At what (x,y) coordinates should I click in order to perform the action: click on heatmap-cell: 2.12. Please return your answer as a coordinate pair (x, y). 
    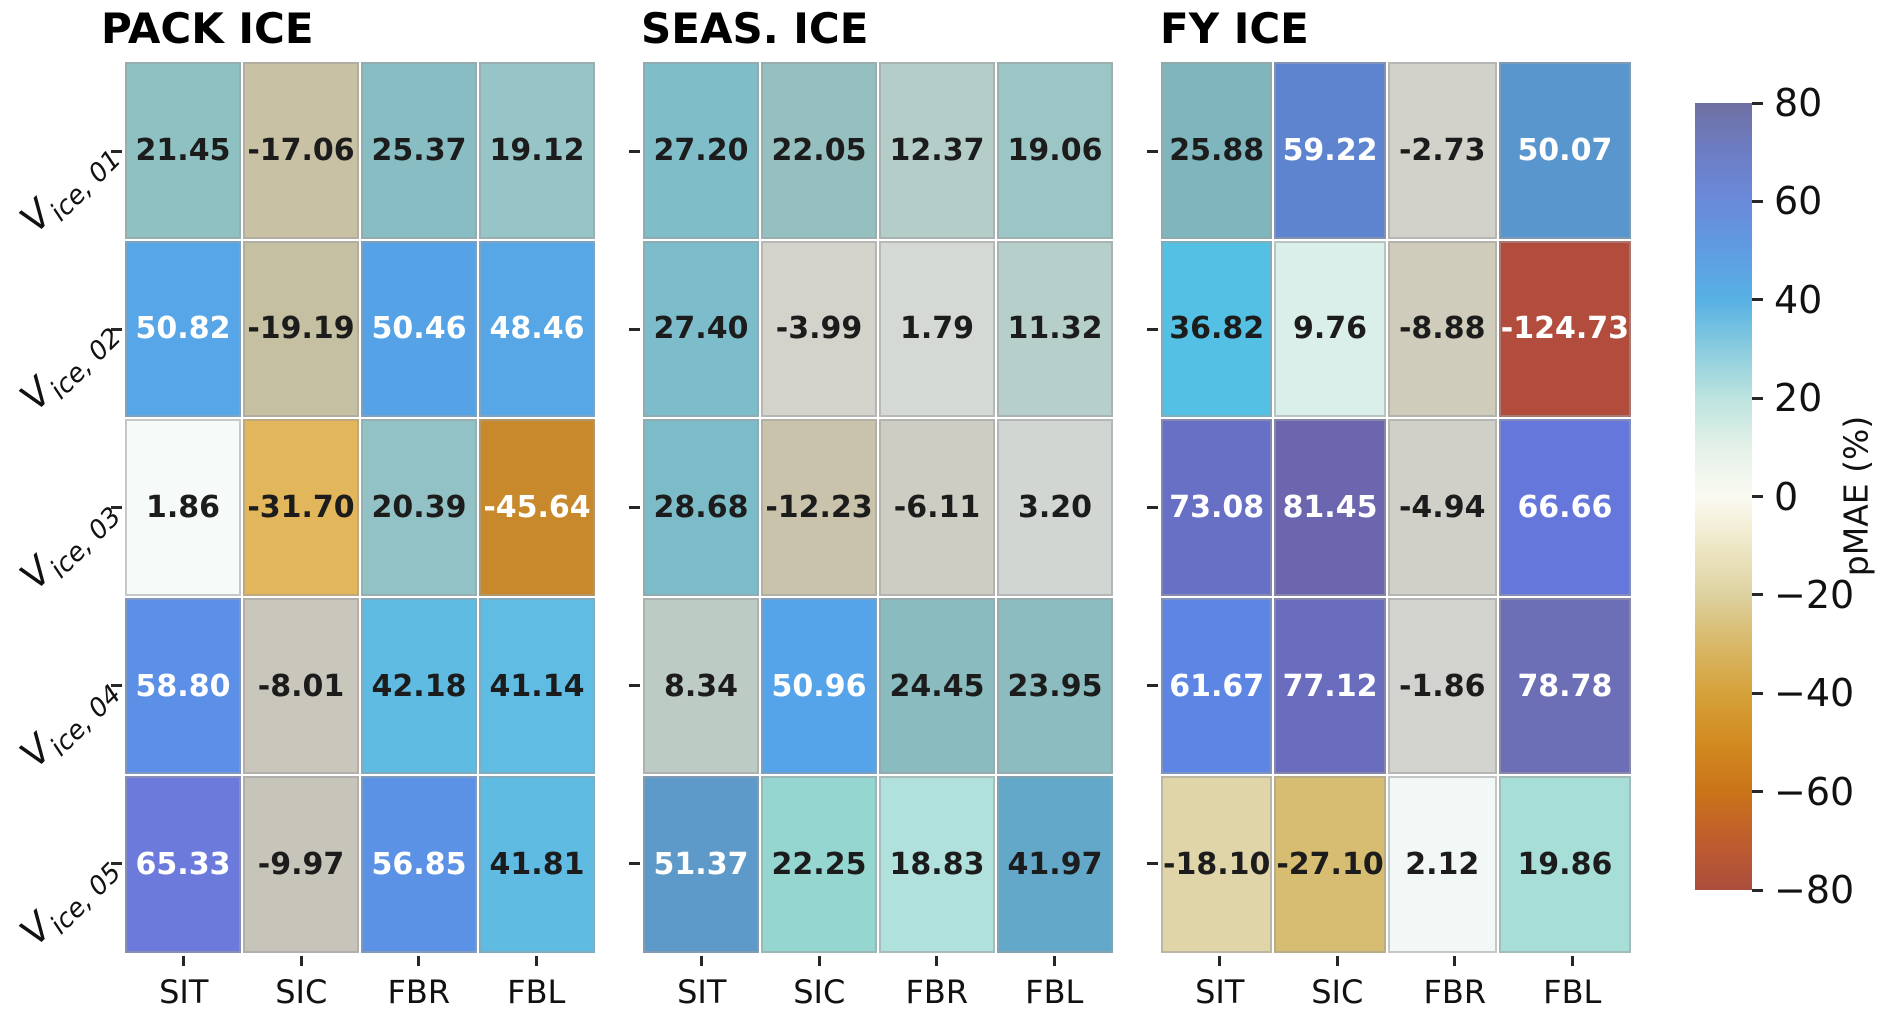
    Looking at the image, I should click on (1442, 864).